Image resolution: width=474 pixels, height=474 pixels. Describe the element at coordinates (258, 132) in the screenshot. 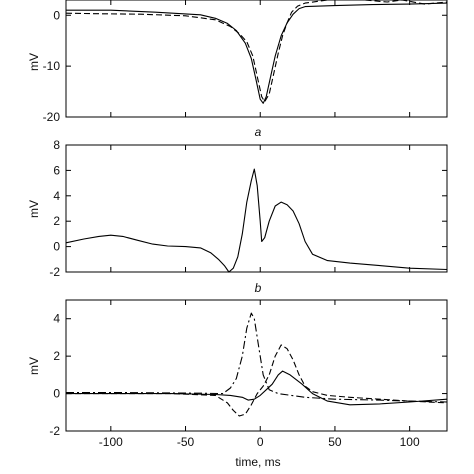

I see `panel-label-a: a` at that location.